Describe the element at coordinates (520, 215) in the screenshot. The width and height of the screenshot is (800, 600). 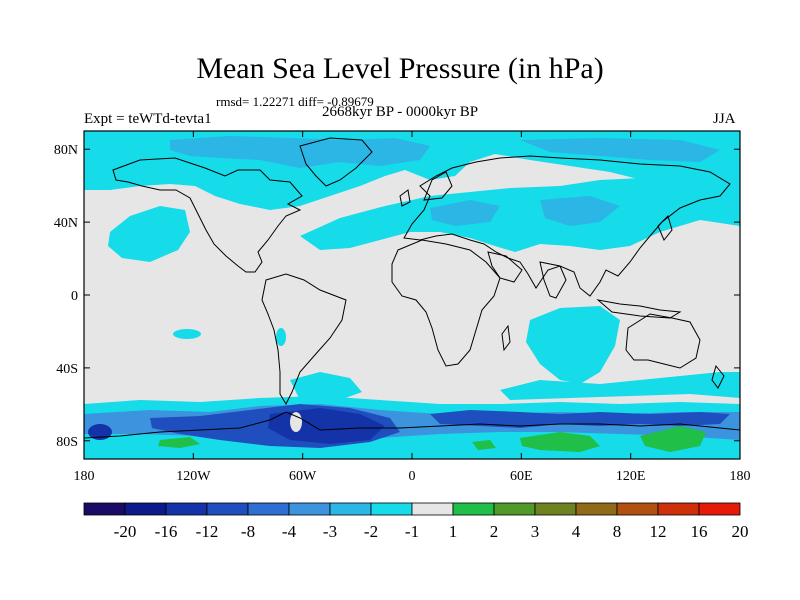
I see `atlantic-eurasia-anomaly` at that location.